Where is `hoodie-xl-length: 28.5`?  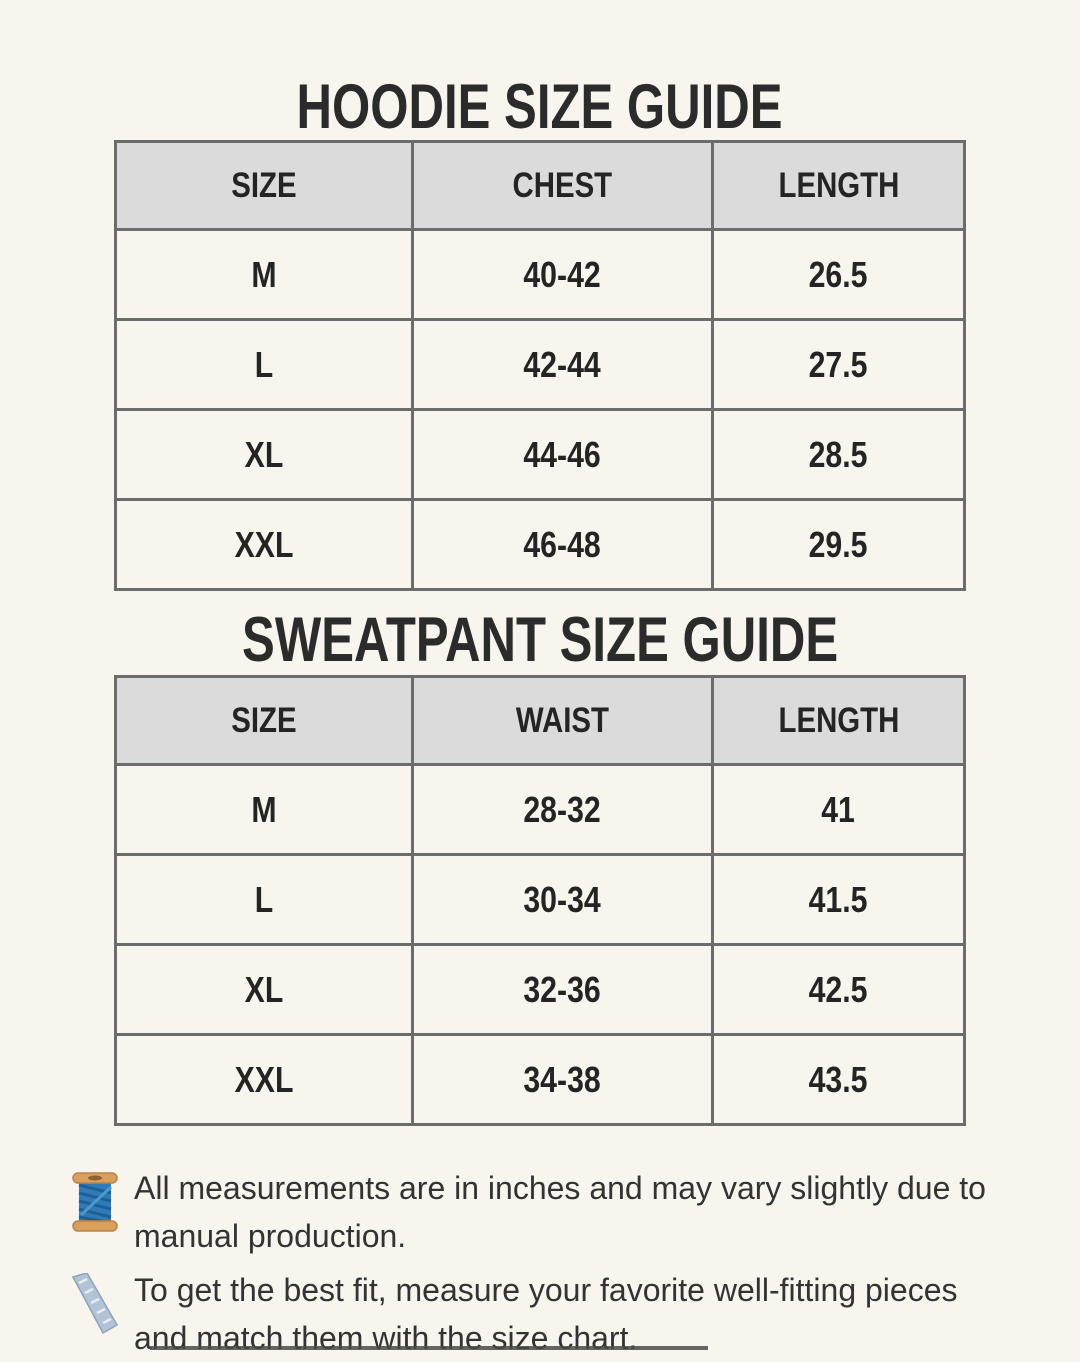
hoodie-xl-length: 28.5 is located at coordinates (838, 454).